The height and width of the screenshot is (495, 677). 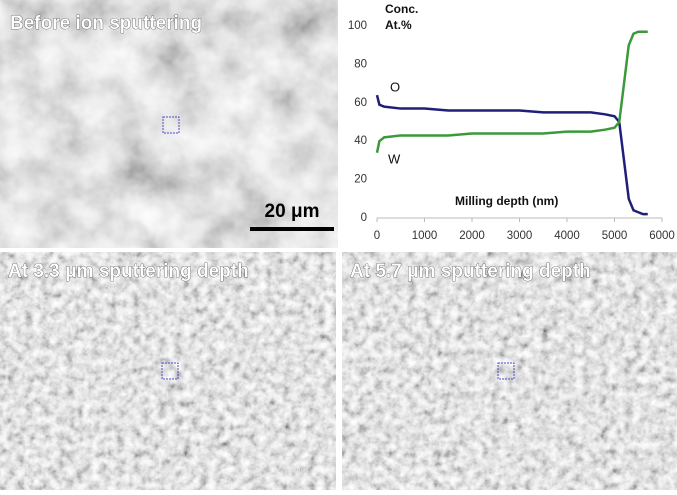 I want to click on y-tick-label: 60, so click(x=360, y=103).